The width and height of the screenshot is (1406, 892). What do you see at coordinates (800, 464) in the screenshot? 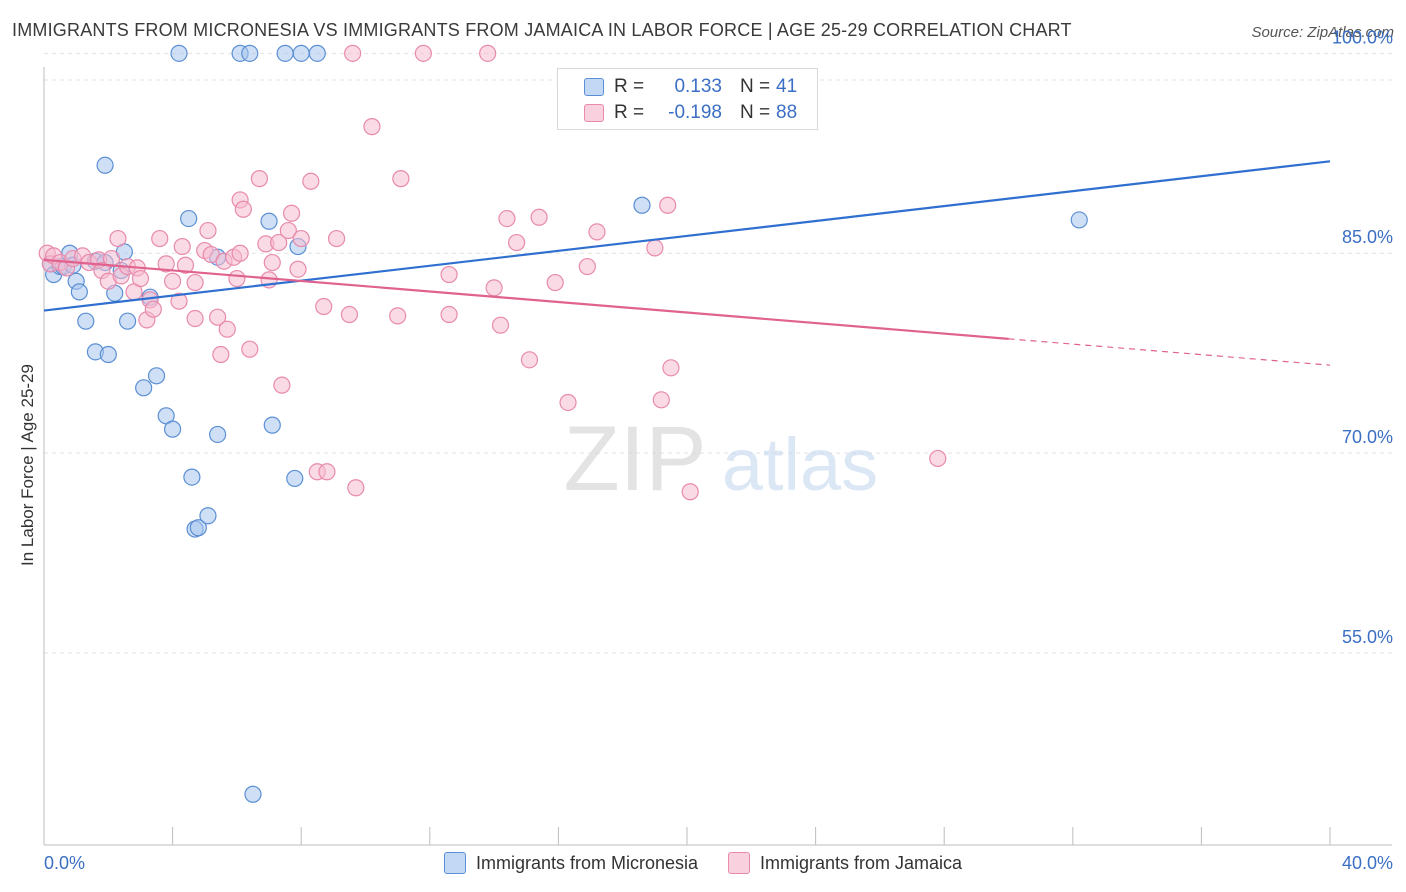
I see `watermark-atlas: atlas` at bounding box center [800, 464].